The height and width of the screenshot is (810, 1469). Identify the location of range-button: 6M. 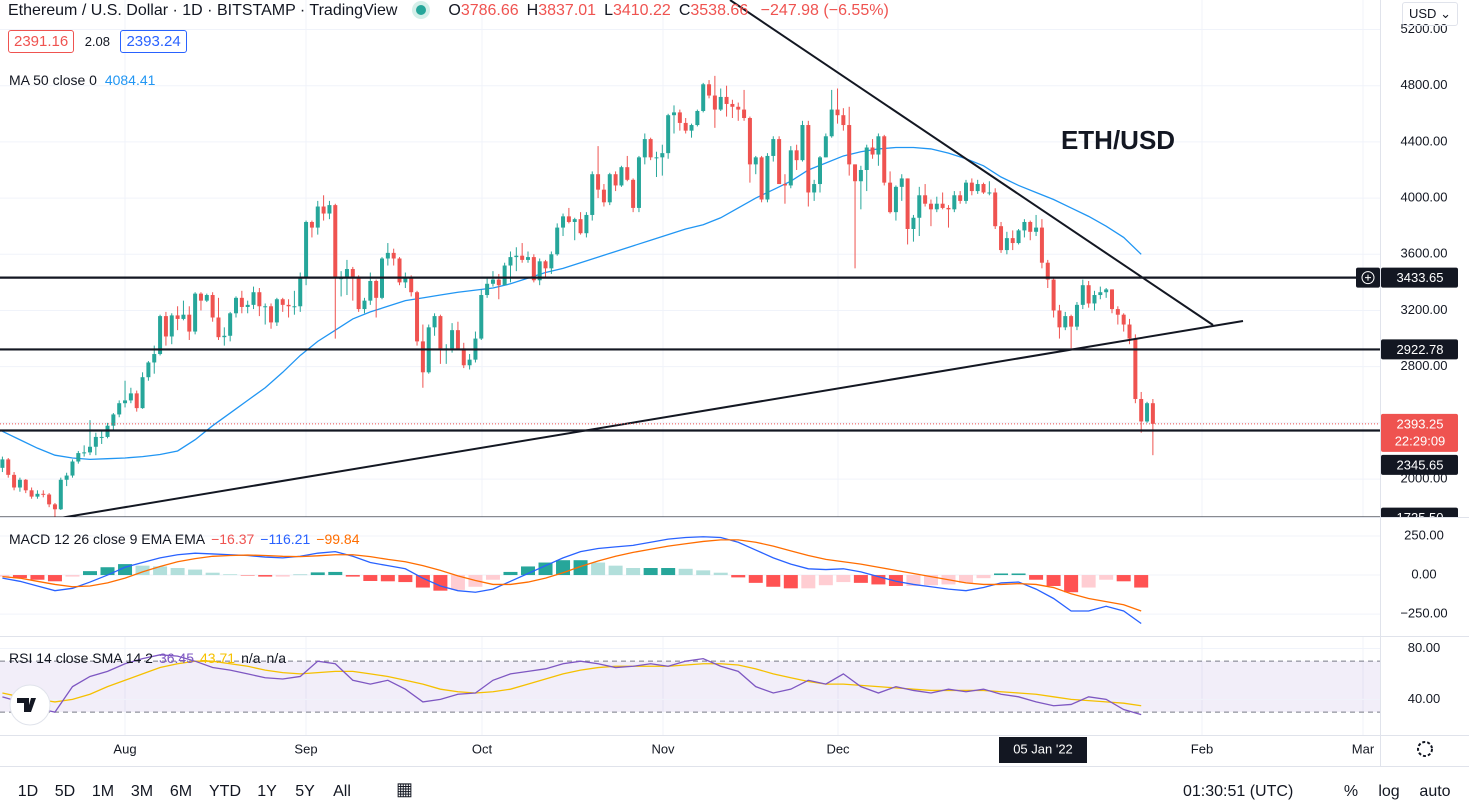
(181, 791).